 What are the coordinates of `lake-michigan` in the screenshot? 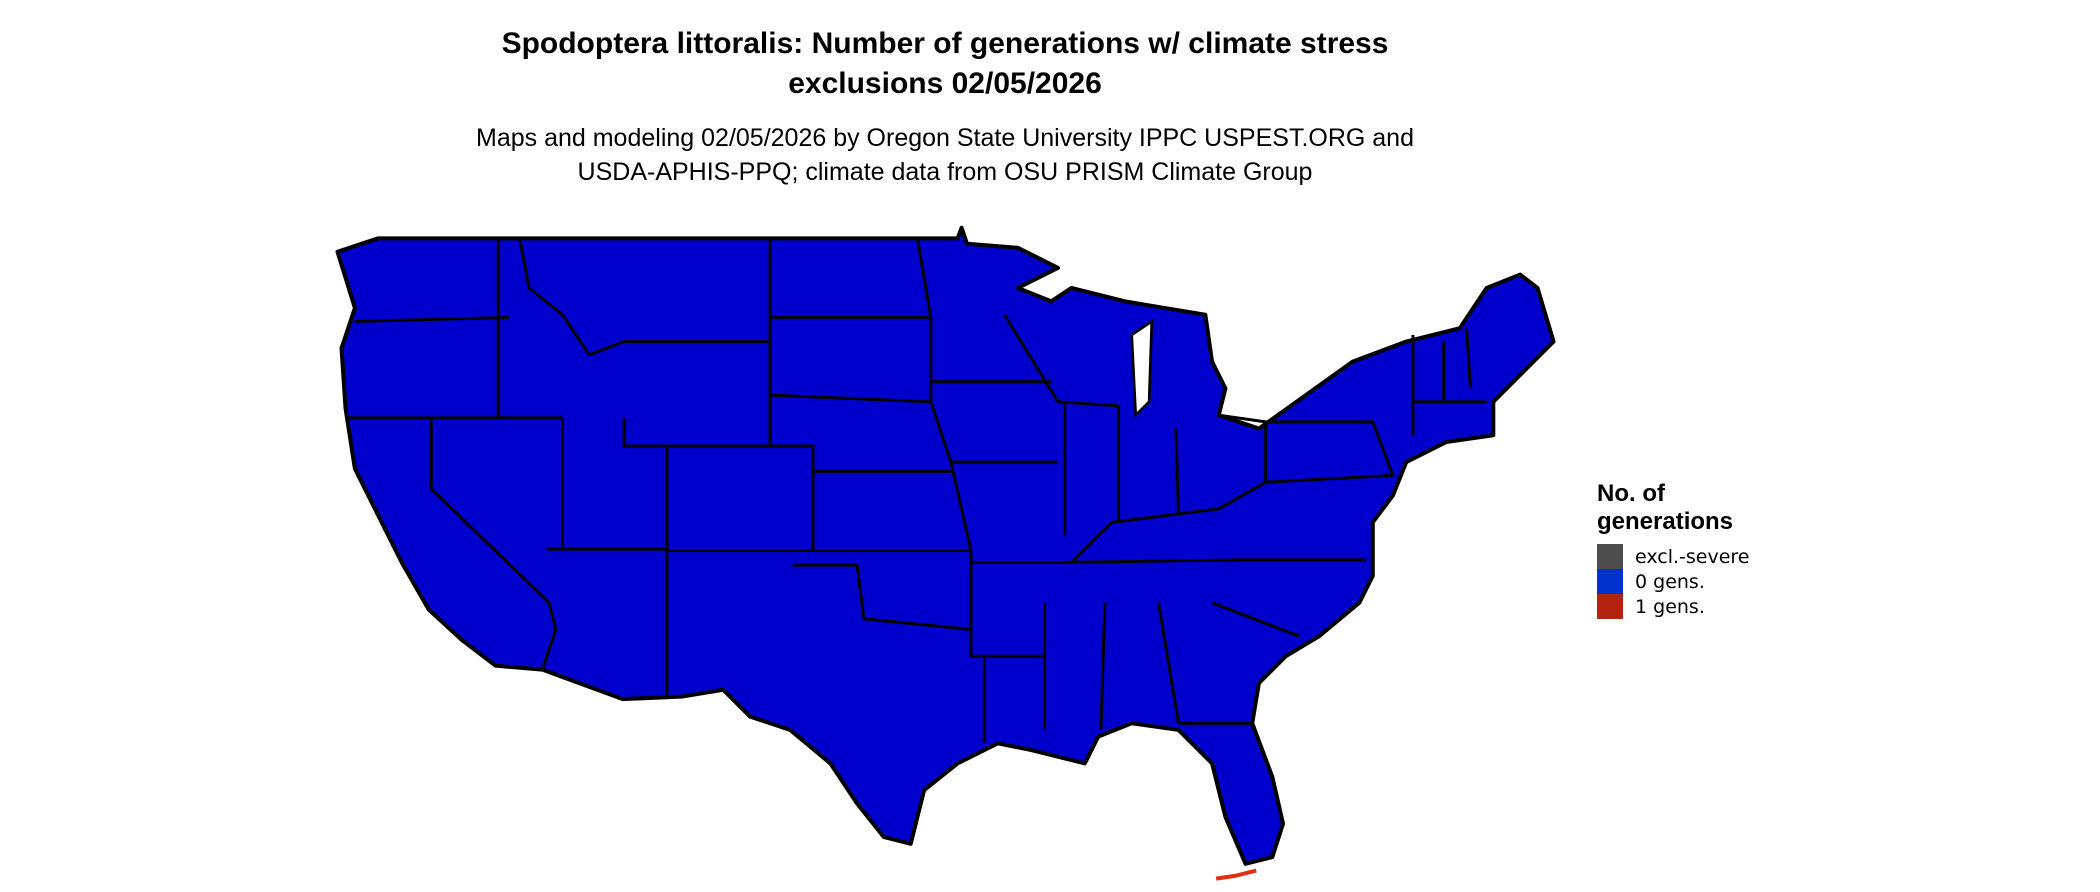 It's located at (1142, 368).